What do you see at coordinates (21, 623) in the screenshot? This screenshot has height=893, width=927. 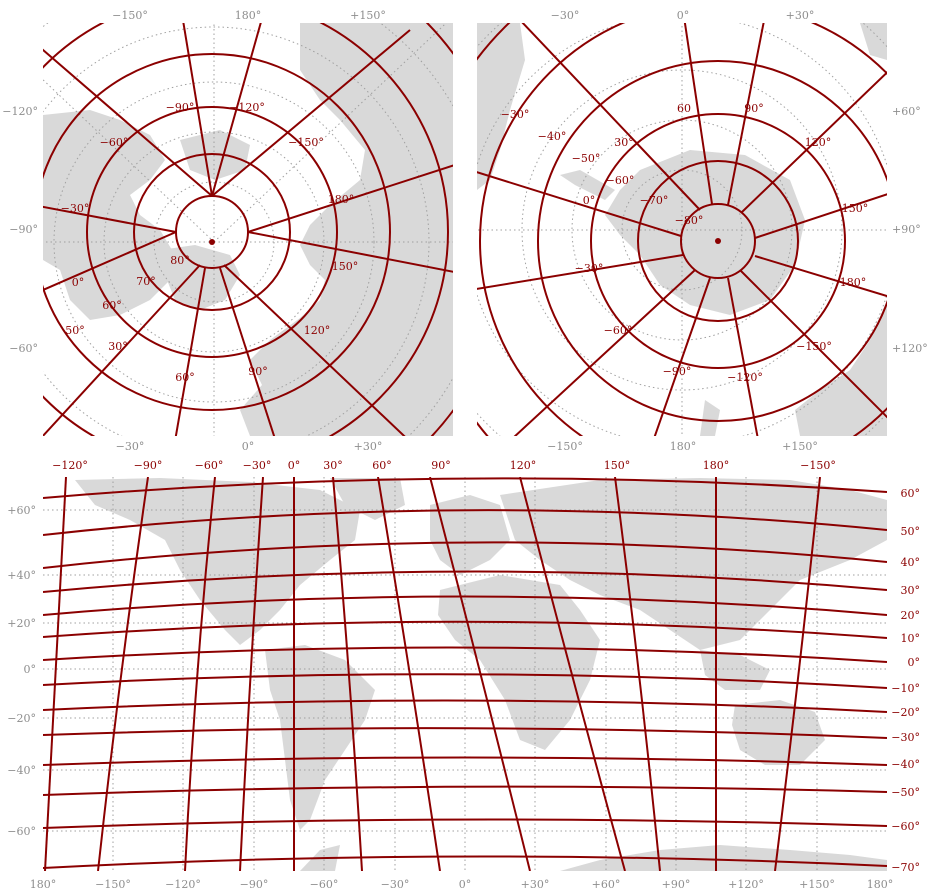 I see `tick-label: +20°` at bounding box center [21, 623].